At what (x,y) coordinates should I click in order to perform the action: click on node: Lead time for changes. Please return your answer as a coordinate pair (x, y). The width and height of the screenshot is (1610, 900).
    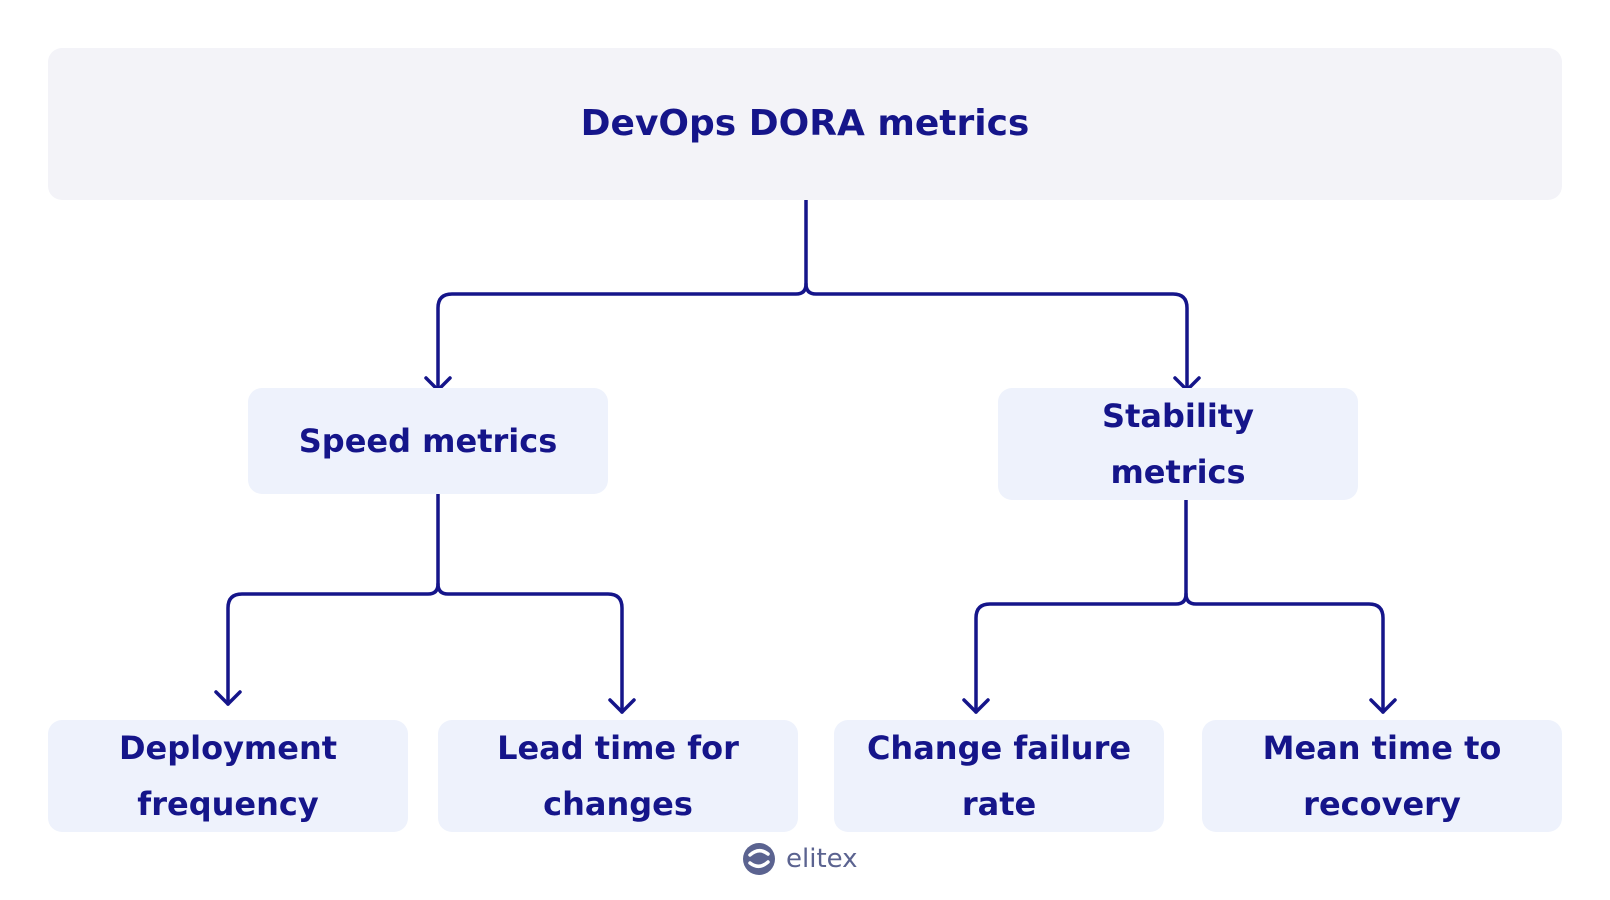
    Looking at the image, I should click on (618, 776).